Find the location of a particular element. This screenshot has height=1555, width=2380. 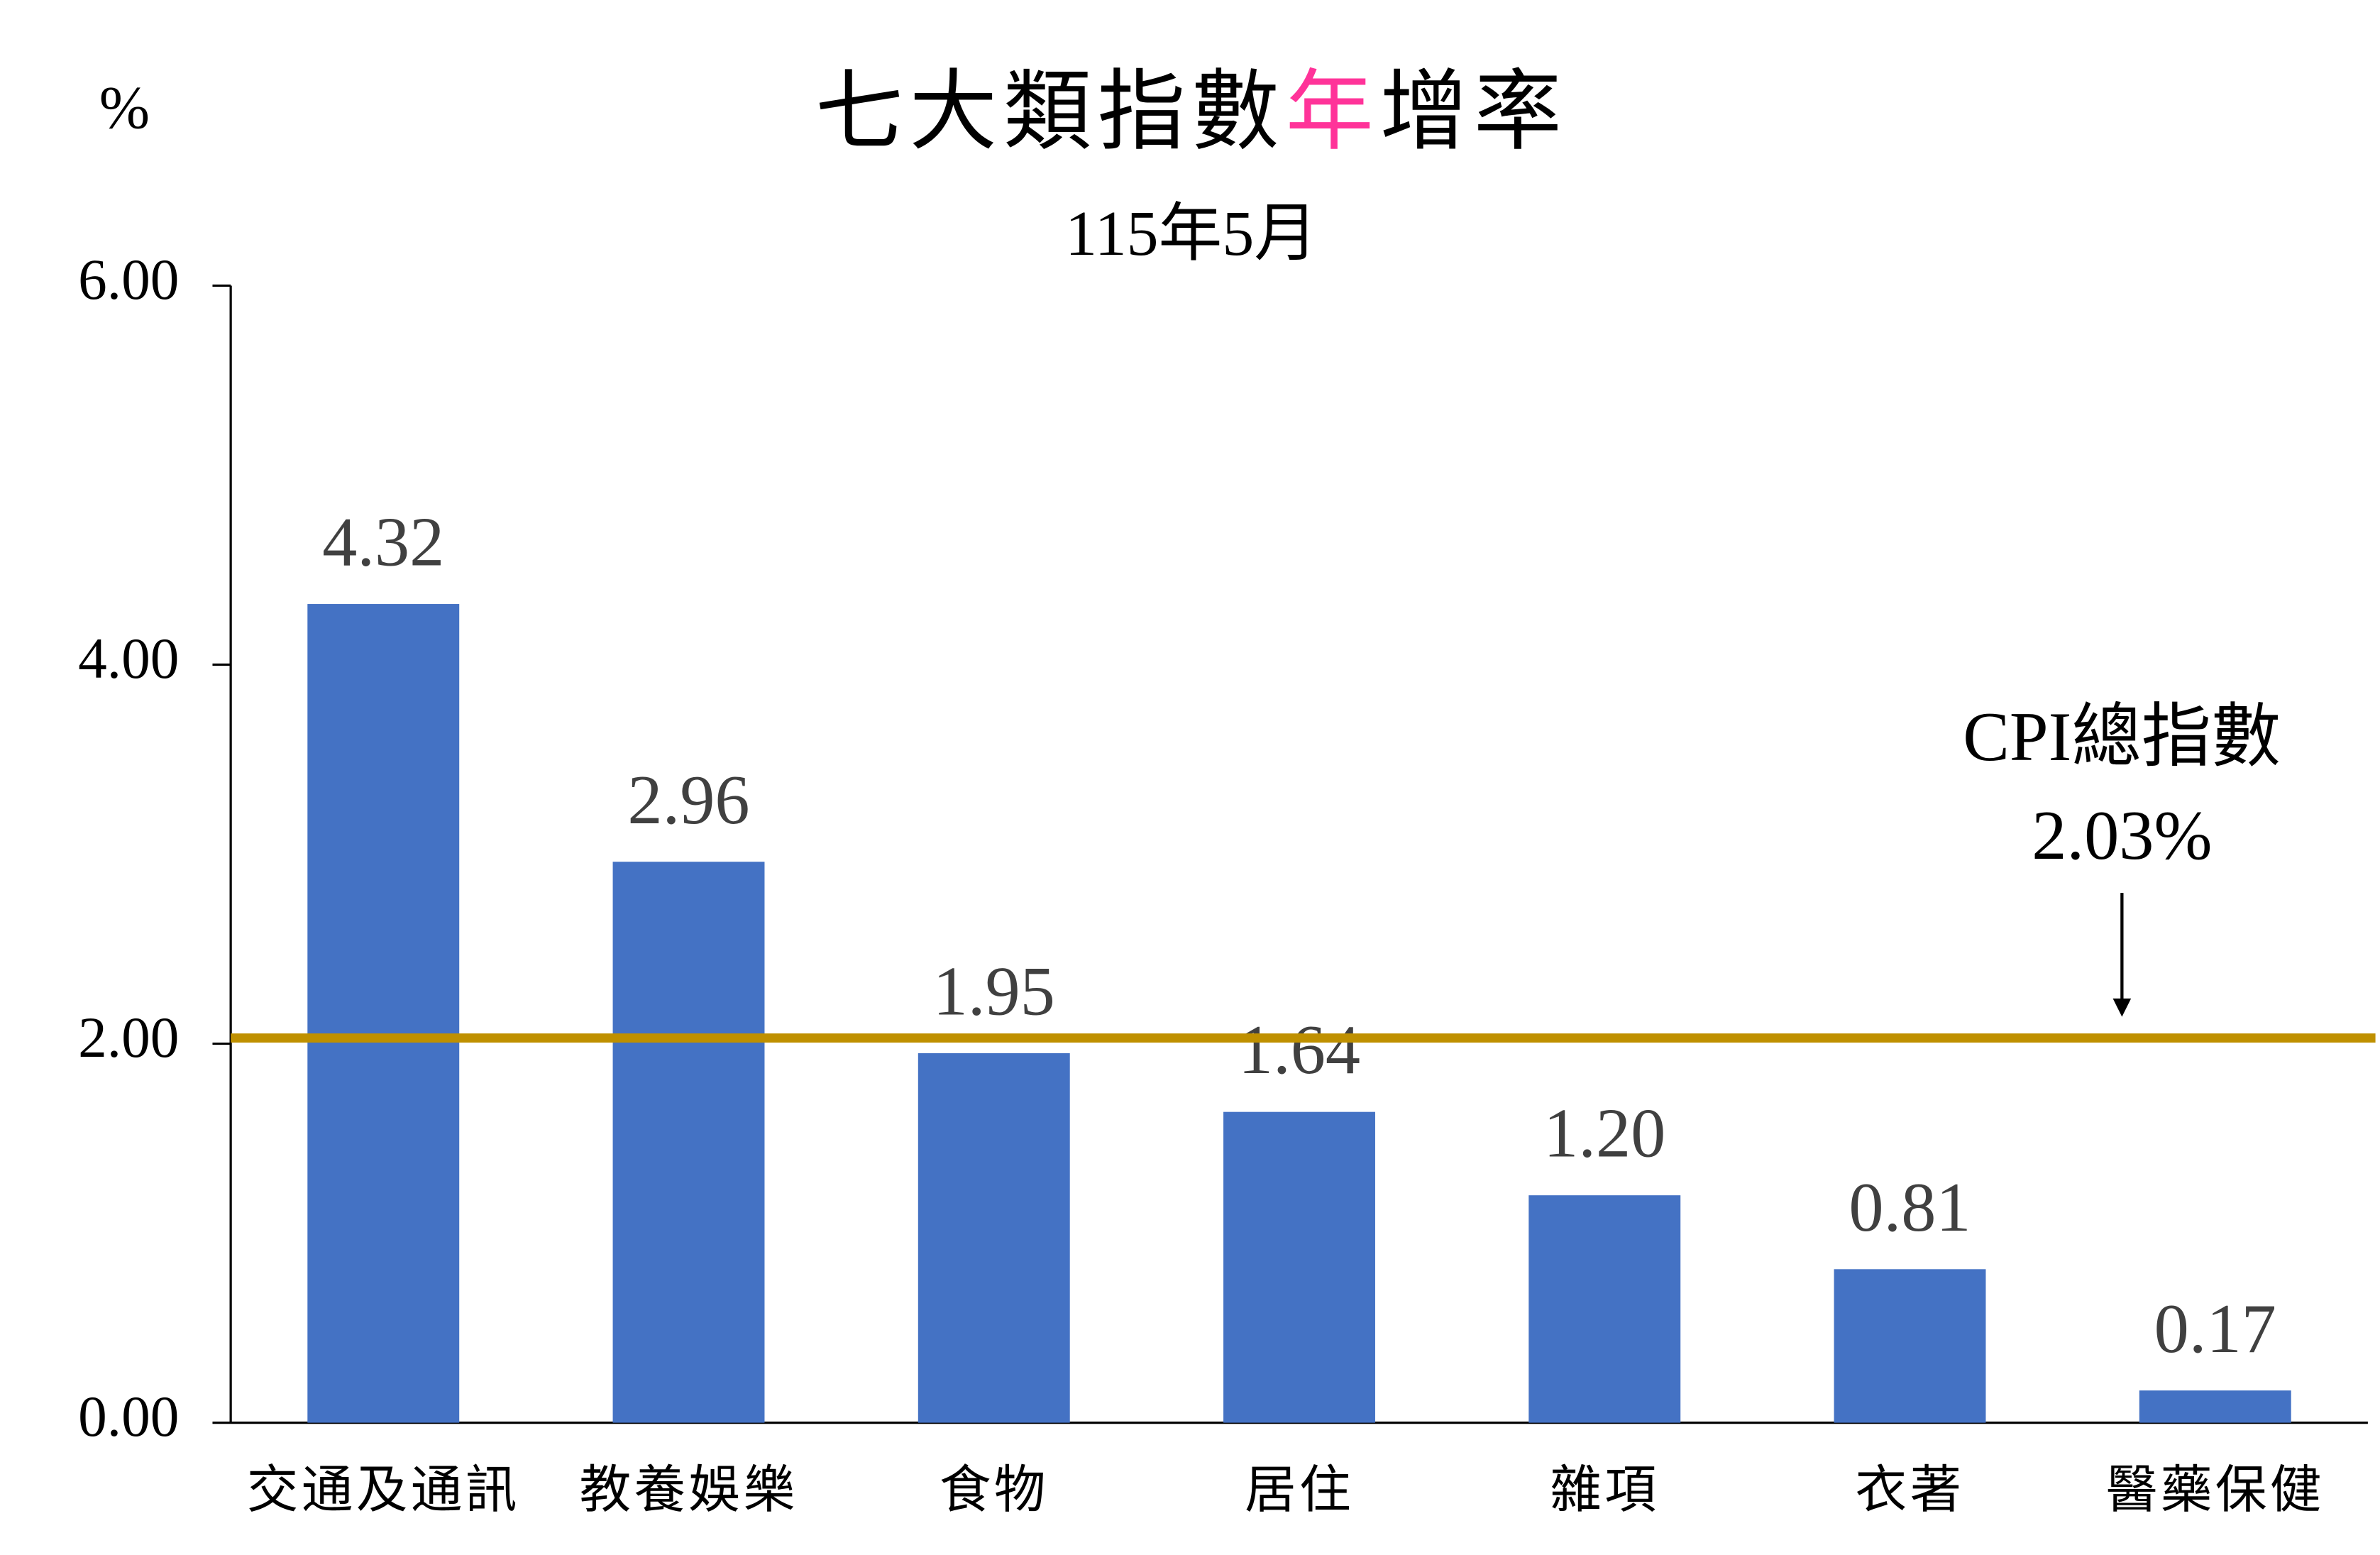

value-label: 1.64 is located at coordinates (1299, 1050).